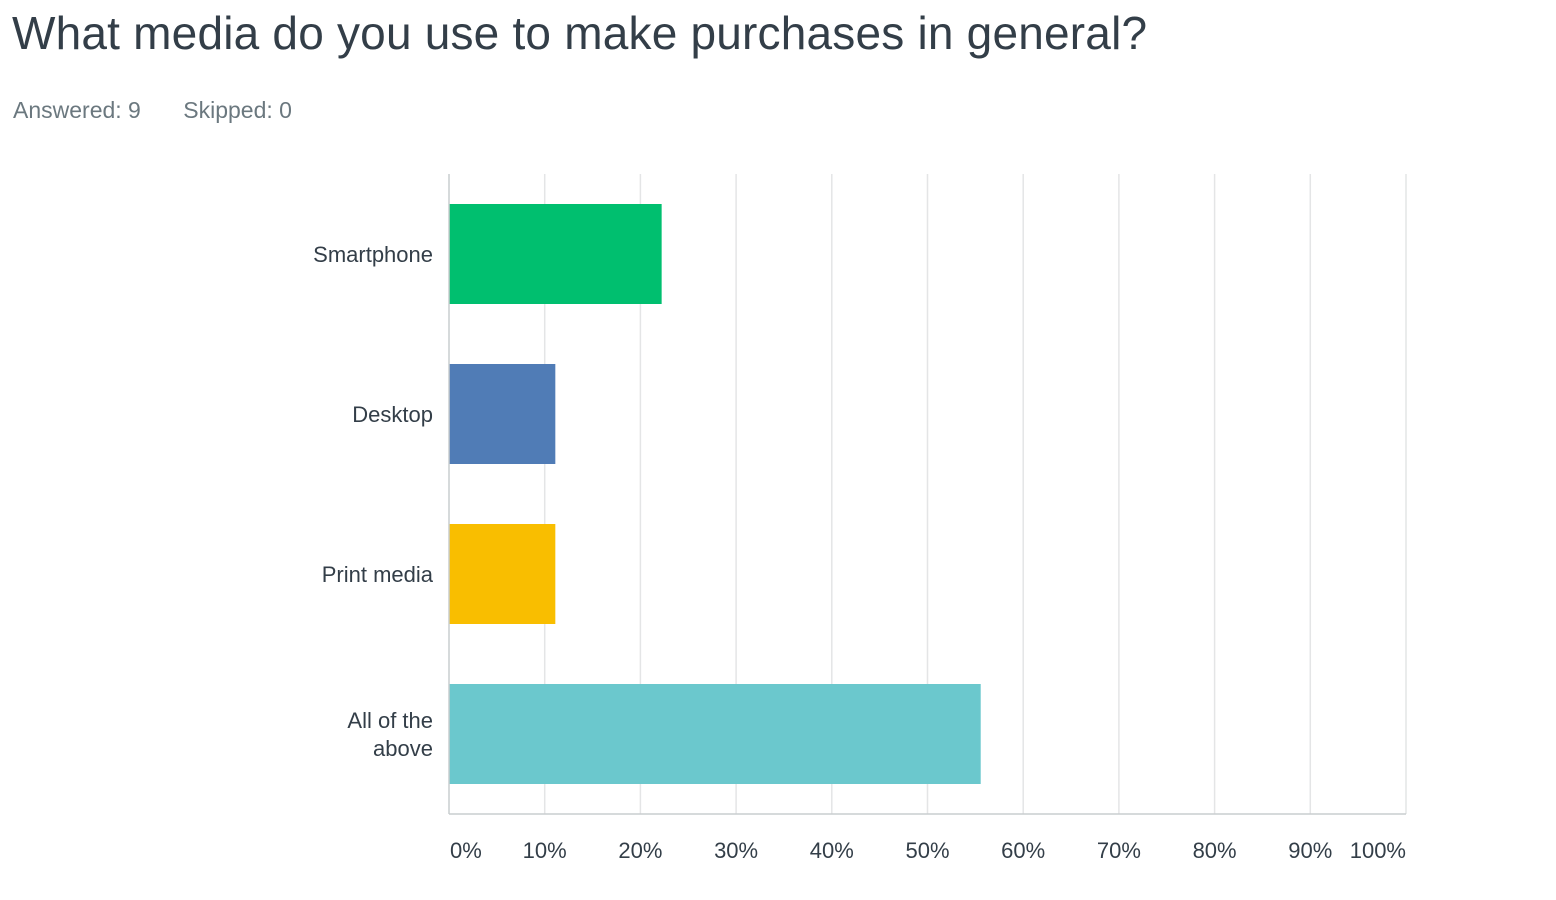  I want to click on x-tick-label: 30%, so click(736, 850).